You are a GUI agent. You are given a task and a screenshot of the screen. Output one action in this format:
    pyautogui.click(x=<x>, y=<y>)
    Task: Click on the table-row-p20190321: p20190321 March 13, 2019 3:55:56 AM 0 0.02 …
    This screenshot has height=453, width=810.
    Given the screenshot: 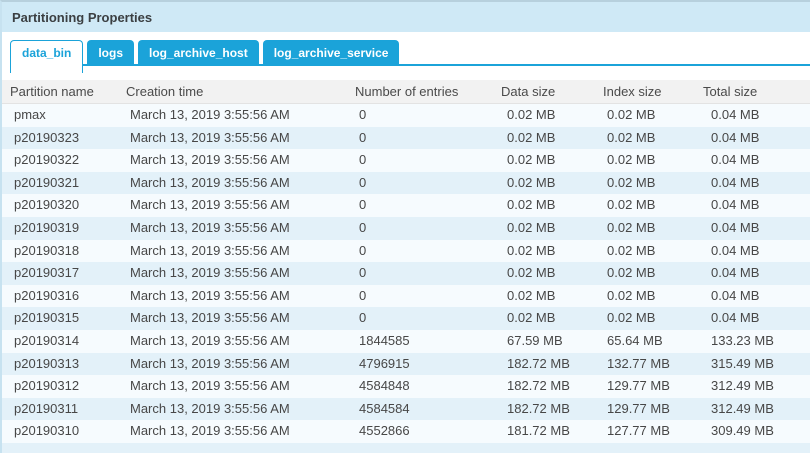 What is the action you would take?
    pyautogui.click(x=406, y=183)
    